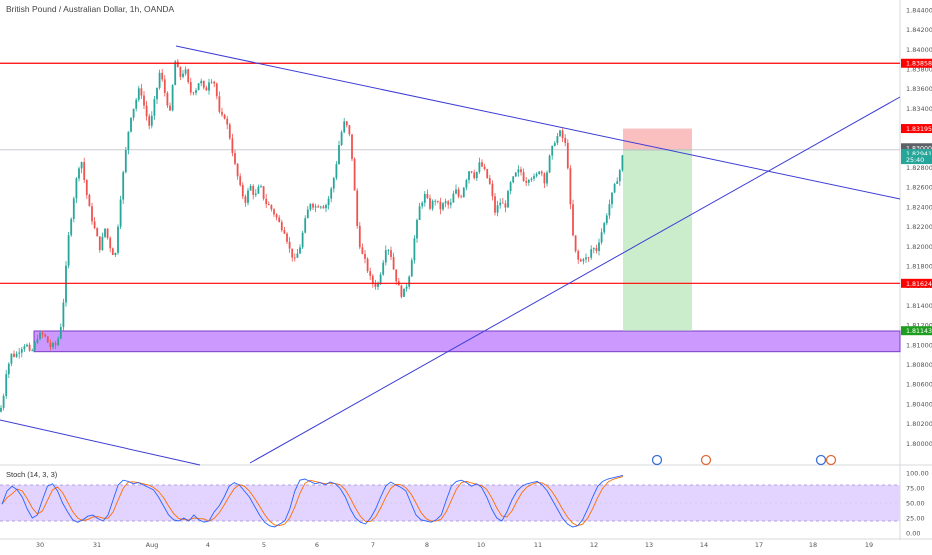 This screenshot has width=932, height=555. I want to click on stoch-k-line, so click(312, 501).